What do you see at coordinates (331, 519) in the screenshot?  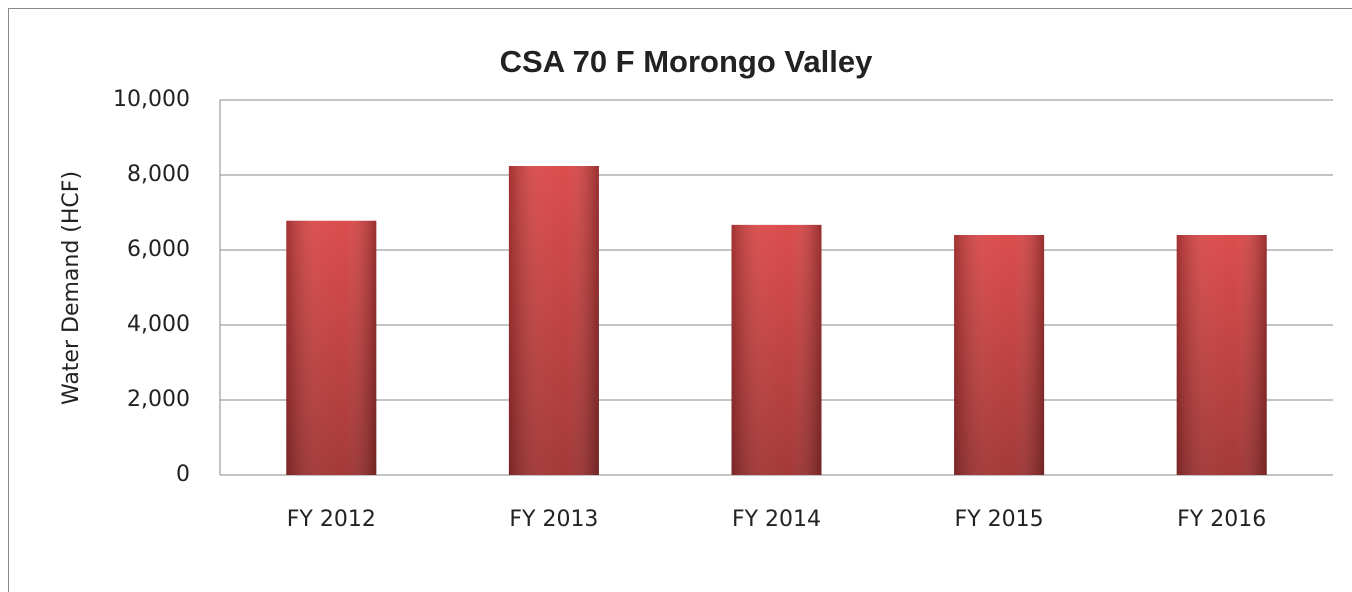 I see `x-tick-label: FY 2012` at bounding box center [331, 519].